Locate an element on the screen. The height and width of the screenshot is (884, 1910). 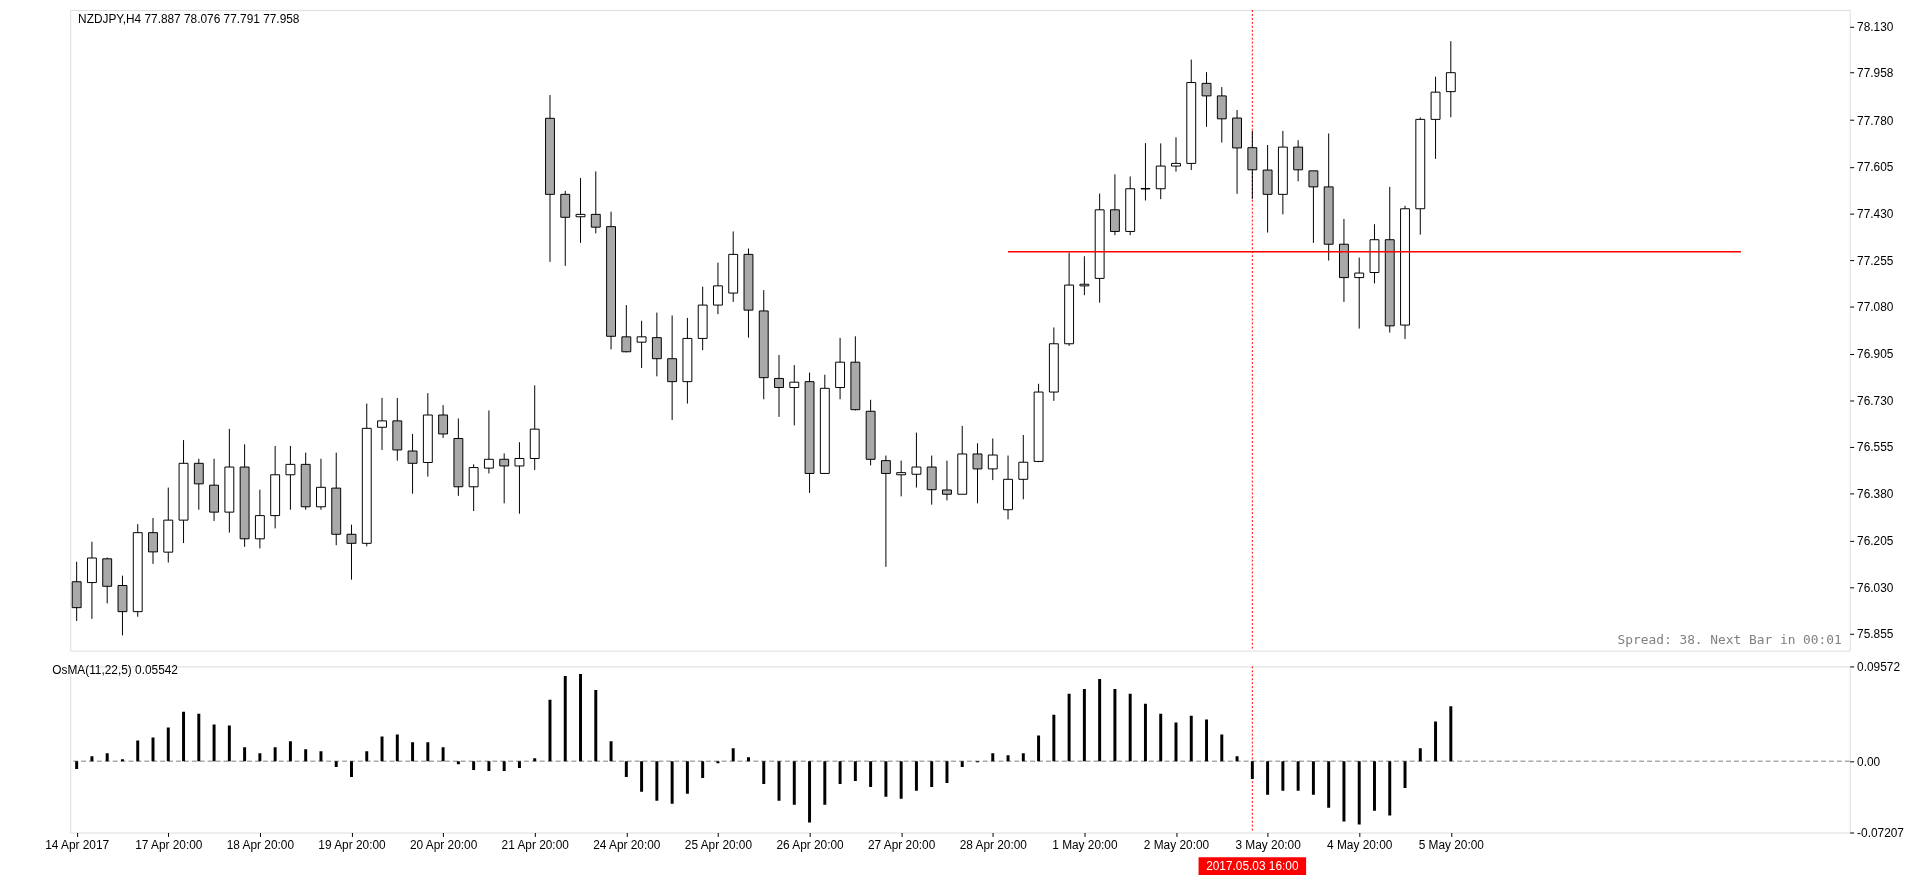
x-tick-label: 5 May 20:00 is located at coordinates (1451, 844).